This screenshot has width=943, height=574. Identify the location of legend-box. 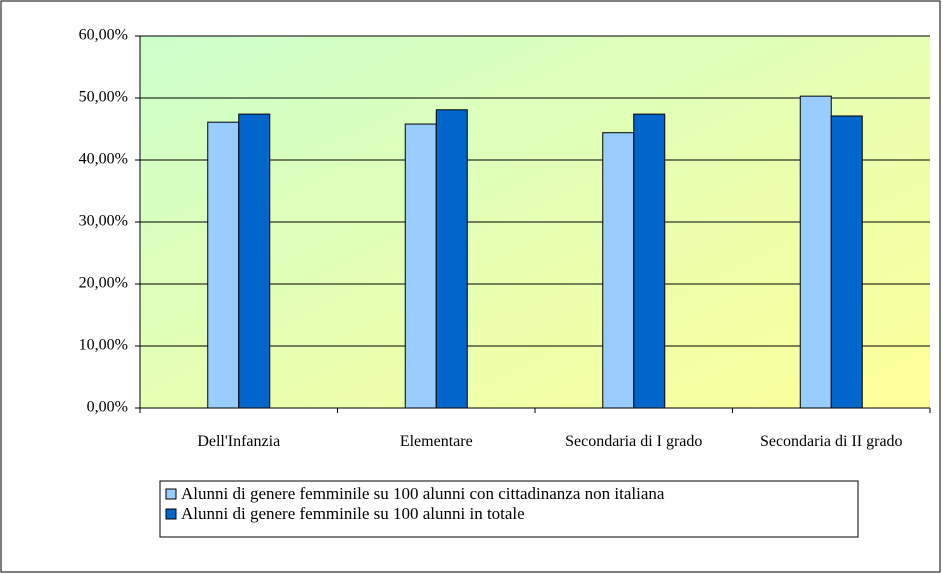
(509, 509).